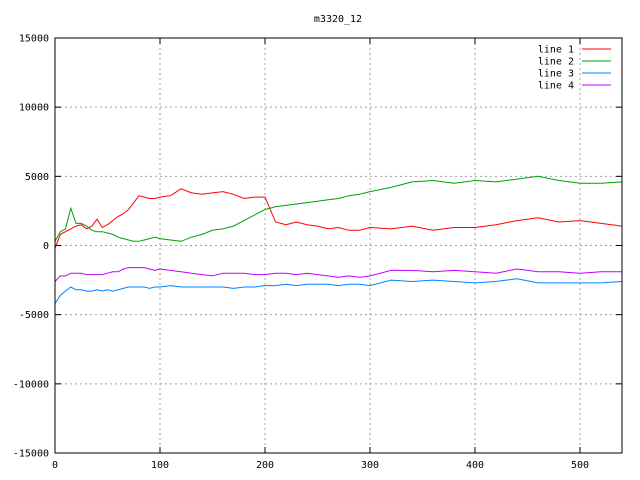 The image size is (640, 480). What do you see at coordinates (34, 108) in the screenshot?
I see `y-tick-label: 10000` at bounding box center [34, 108].